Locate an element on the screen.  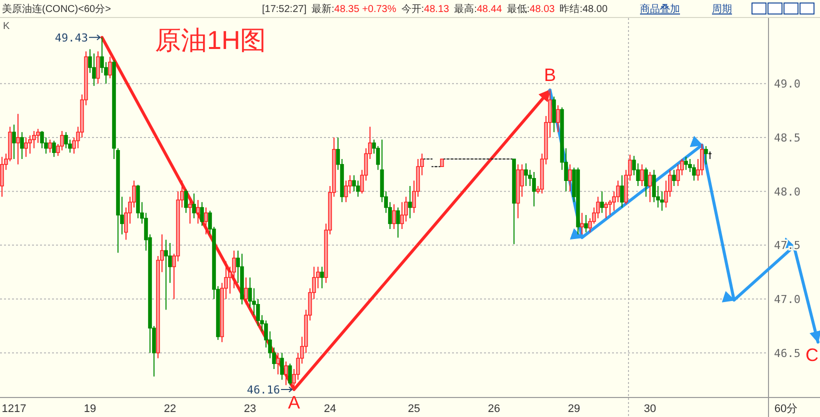
text: 昨结:48.00 is located at coordinates (584, 9).